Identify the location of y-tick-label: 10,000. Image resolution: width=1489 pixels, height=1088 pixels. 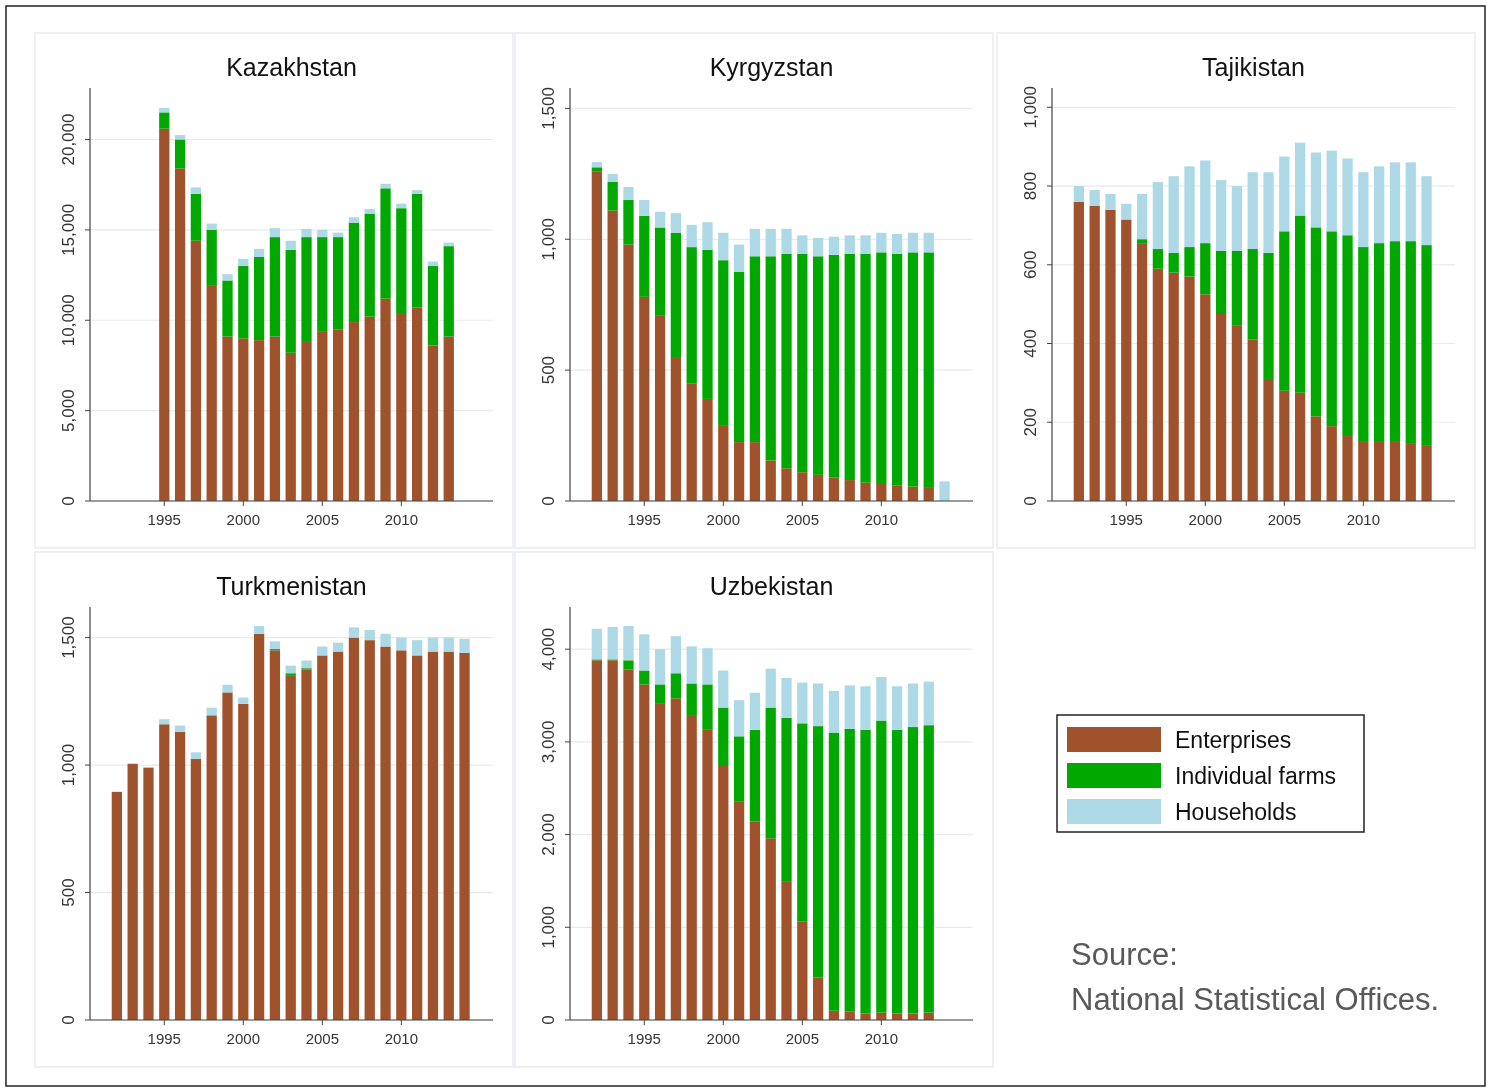
(68, 320).